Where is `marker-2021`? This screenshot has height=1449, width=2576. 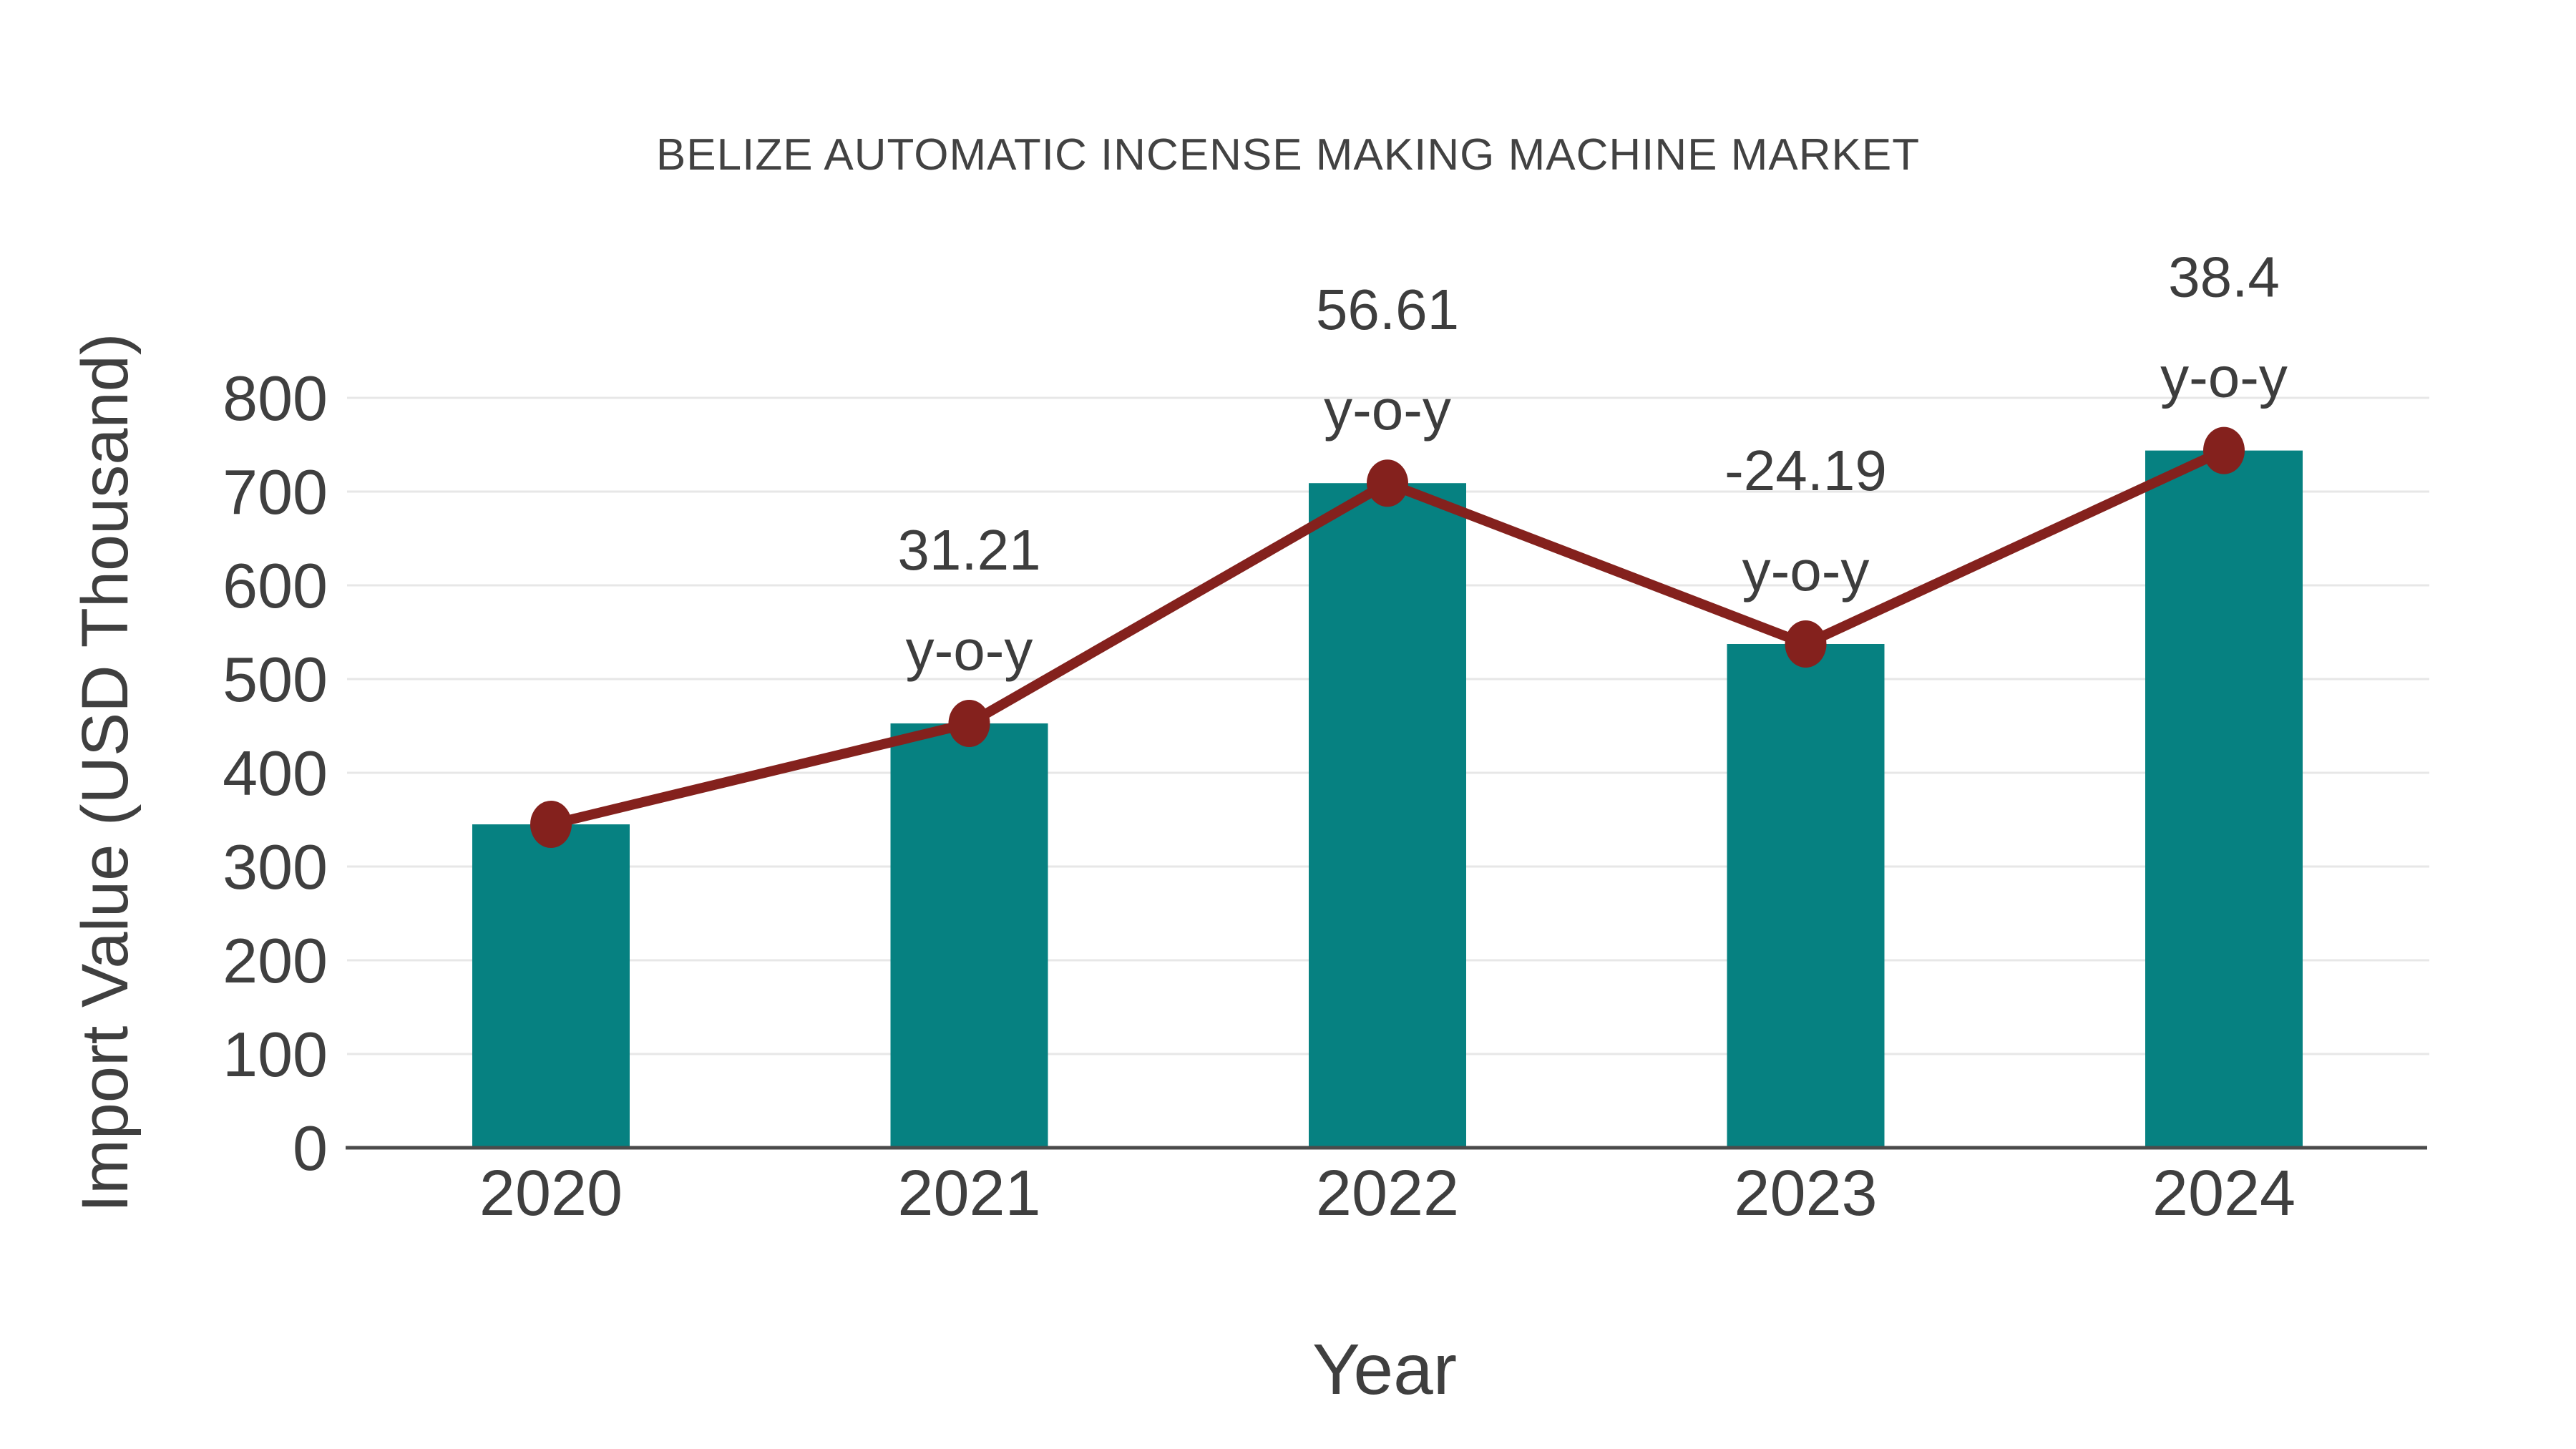
marker-2021 is located at coordinates (969, 723).